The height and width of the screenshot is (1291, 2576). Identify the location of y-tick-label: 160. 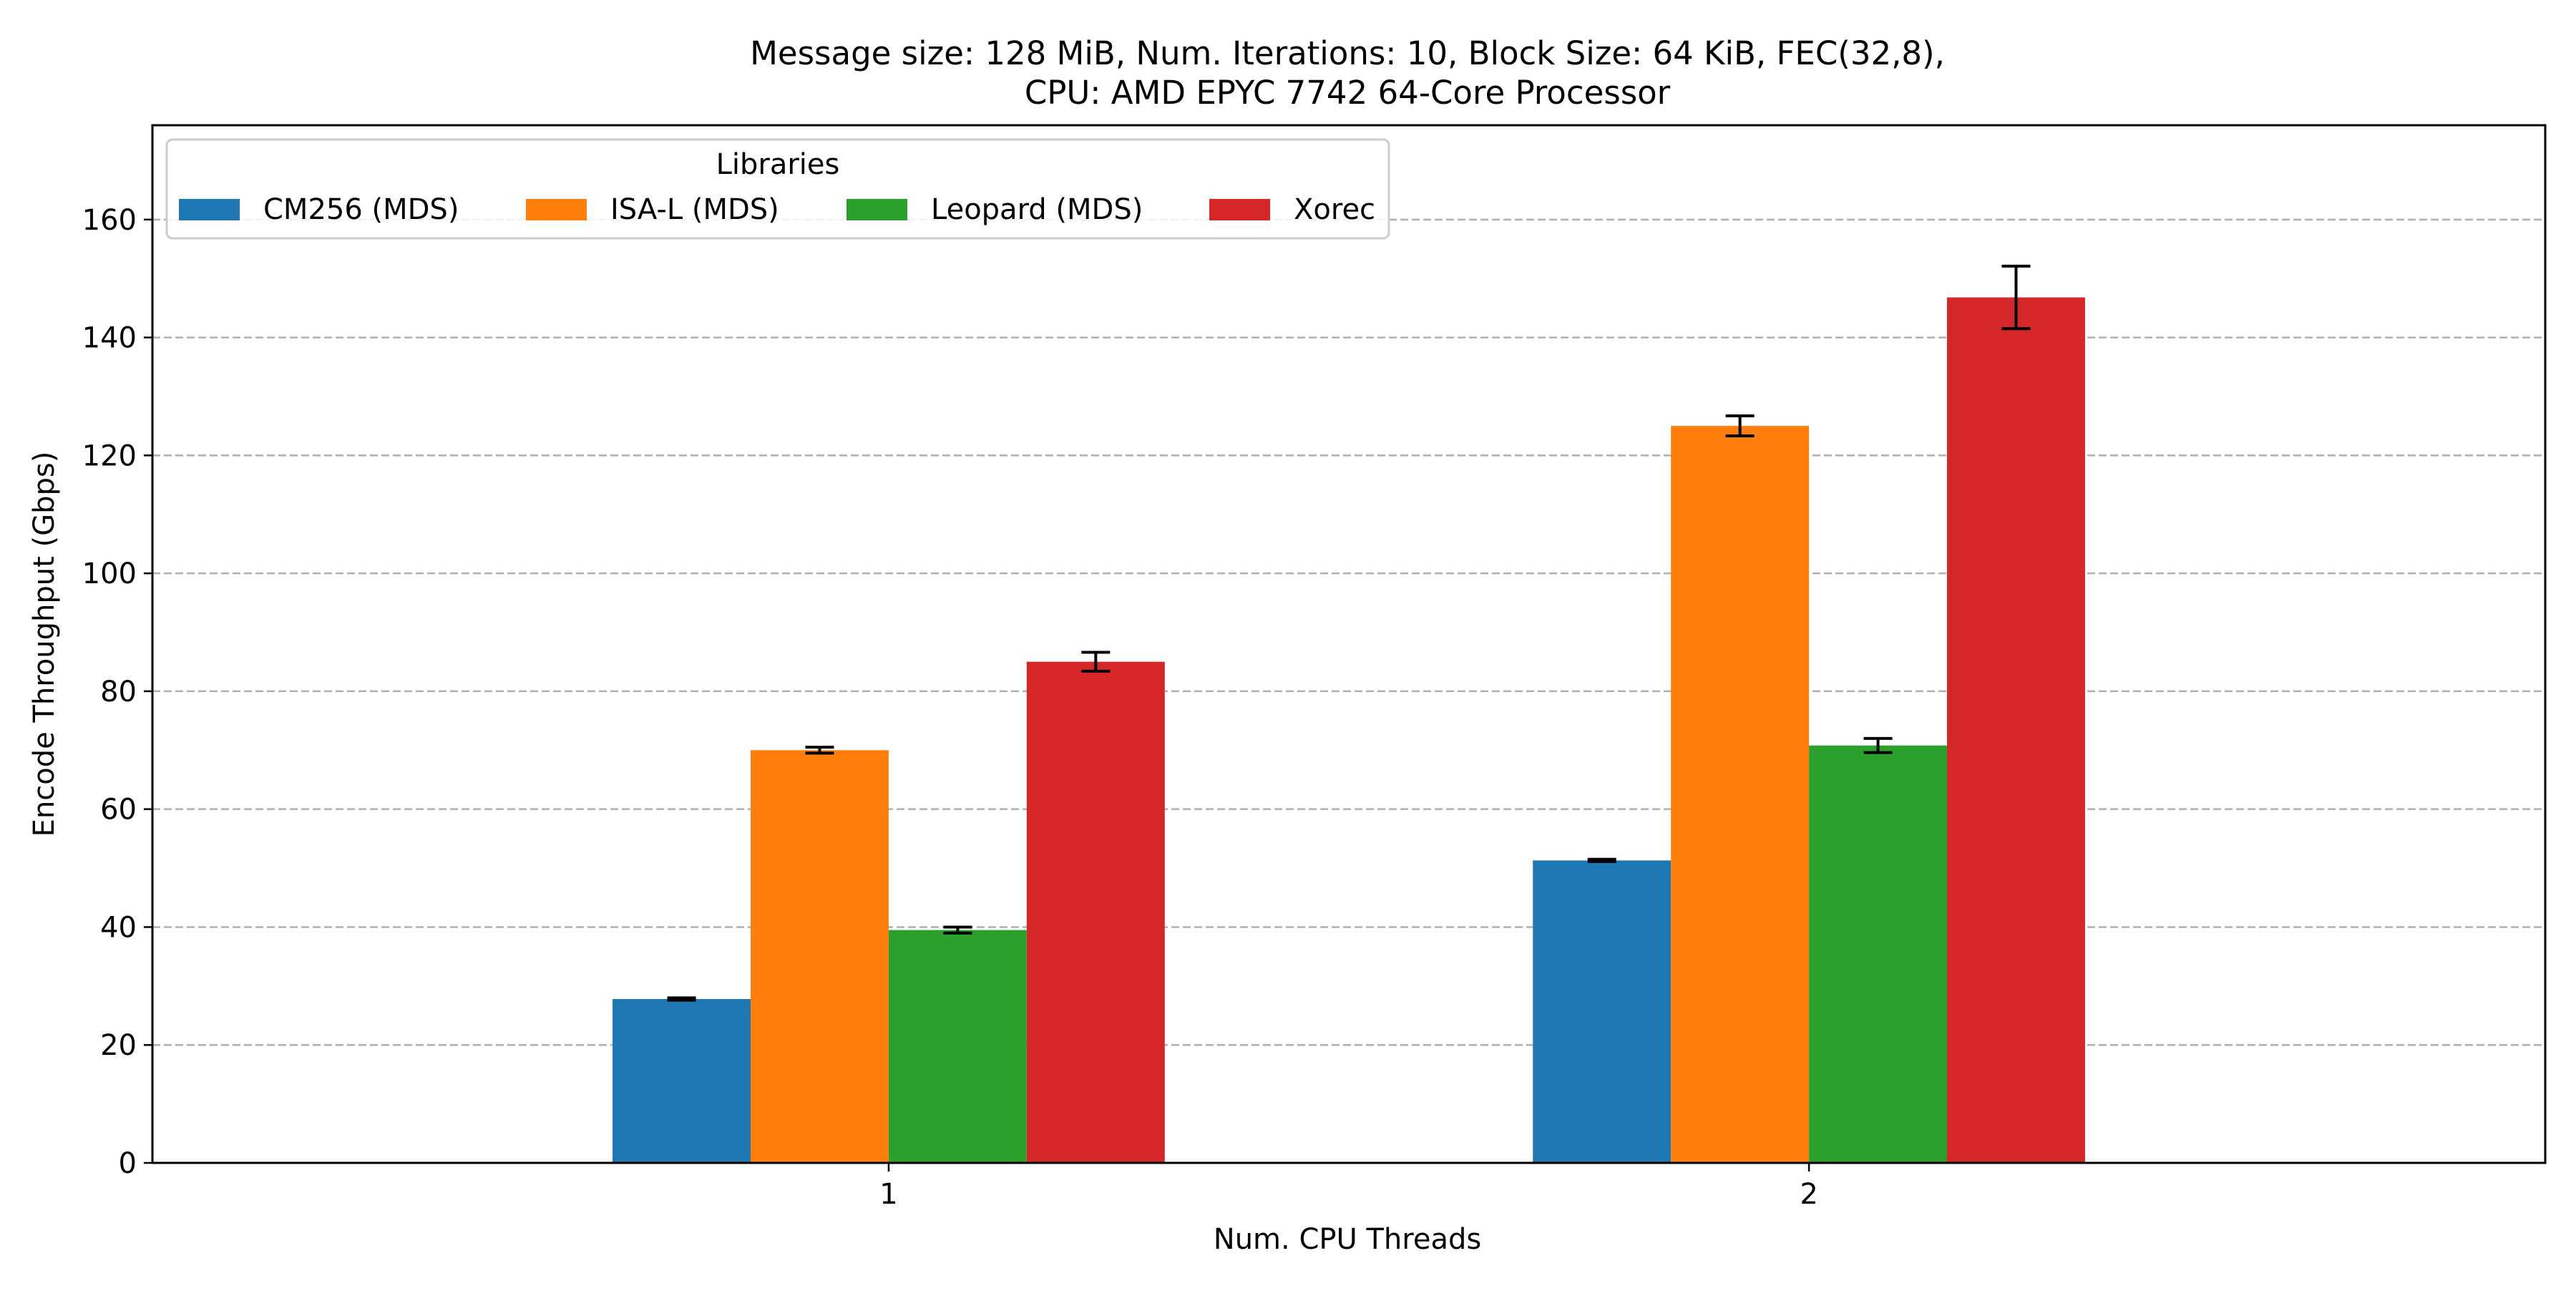
(109, 220).